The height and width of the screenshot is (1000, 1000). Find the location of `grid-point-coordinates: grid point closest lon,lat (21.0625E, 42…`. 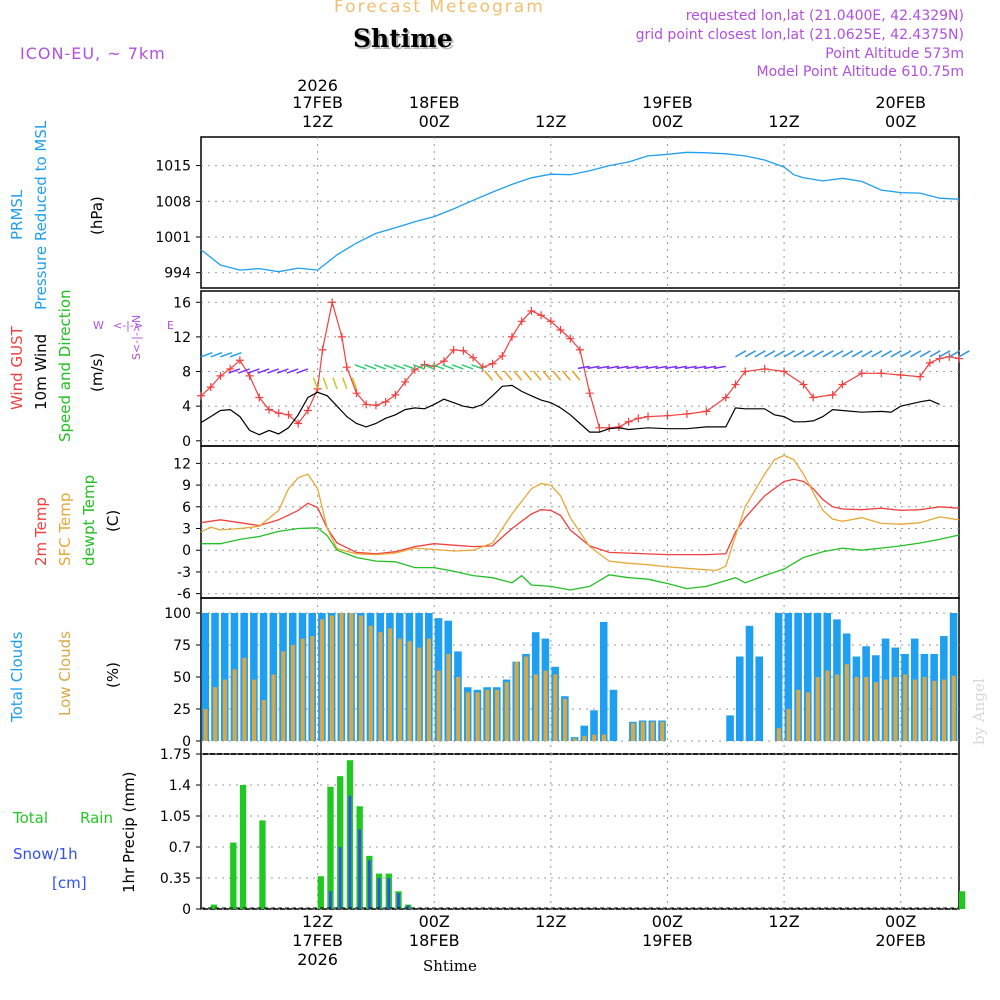

grid-point-coordinates: grid point closest lon,lat (21.0625E, 42… is located at coordinates (799, 35).